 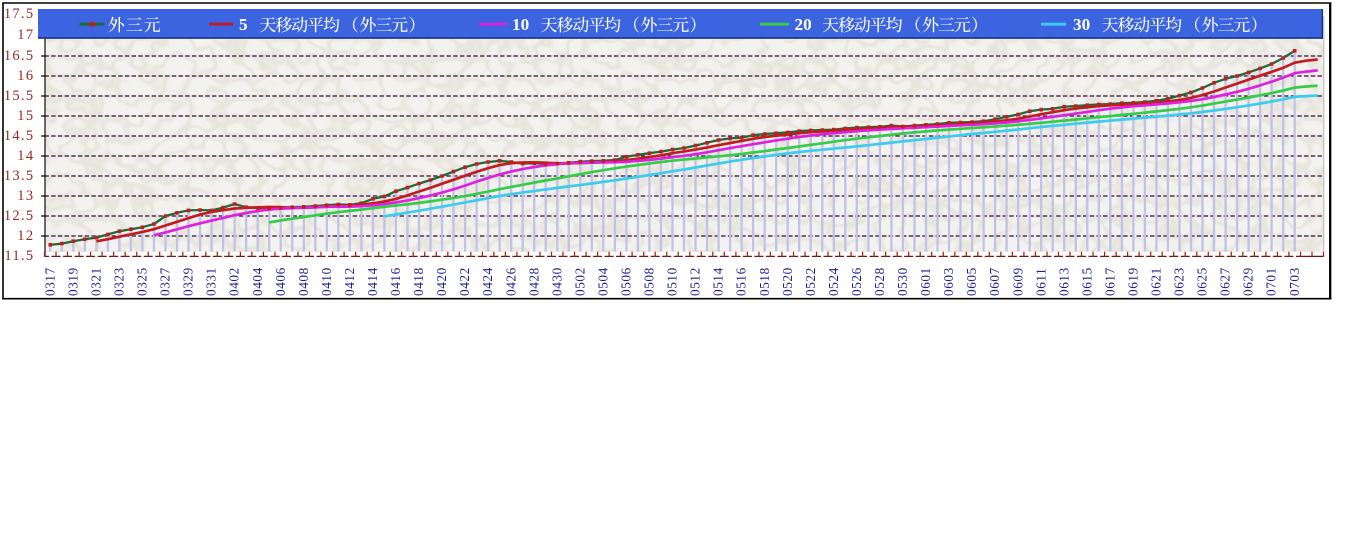 What do you see at coordinates (856, 281) in the screenshot?
I see `svg-text: 0526` at bounding box center [856, 281].